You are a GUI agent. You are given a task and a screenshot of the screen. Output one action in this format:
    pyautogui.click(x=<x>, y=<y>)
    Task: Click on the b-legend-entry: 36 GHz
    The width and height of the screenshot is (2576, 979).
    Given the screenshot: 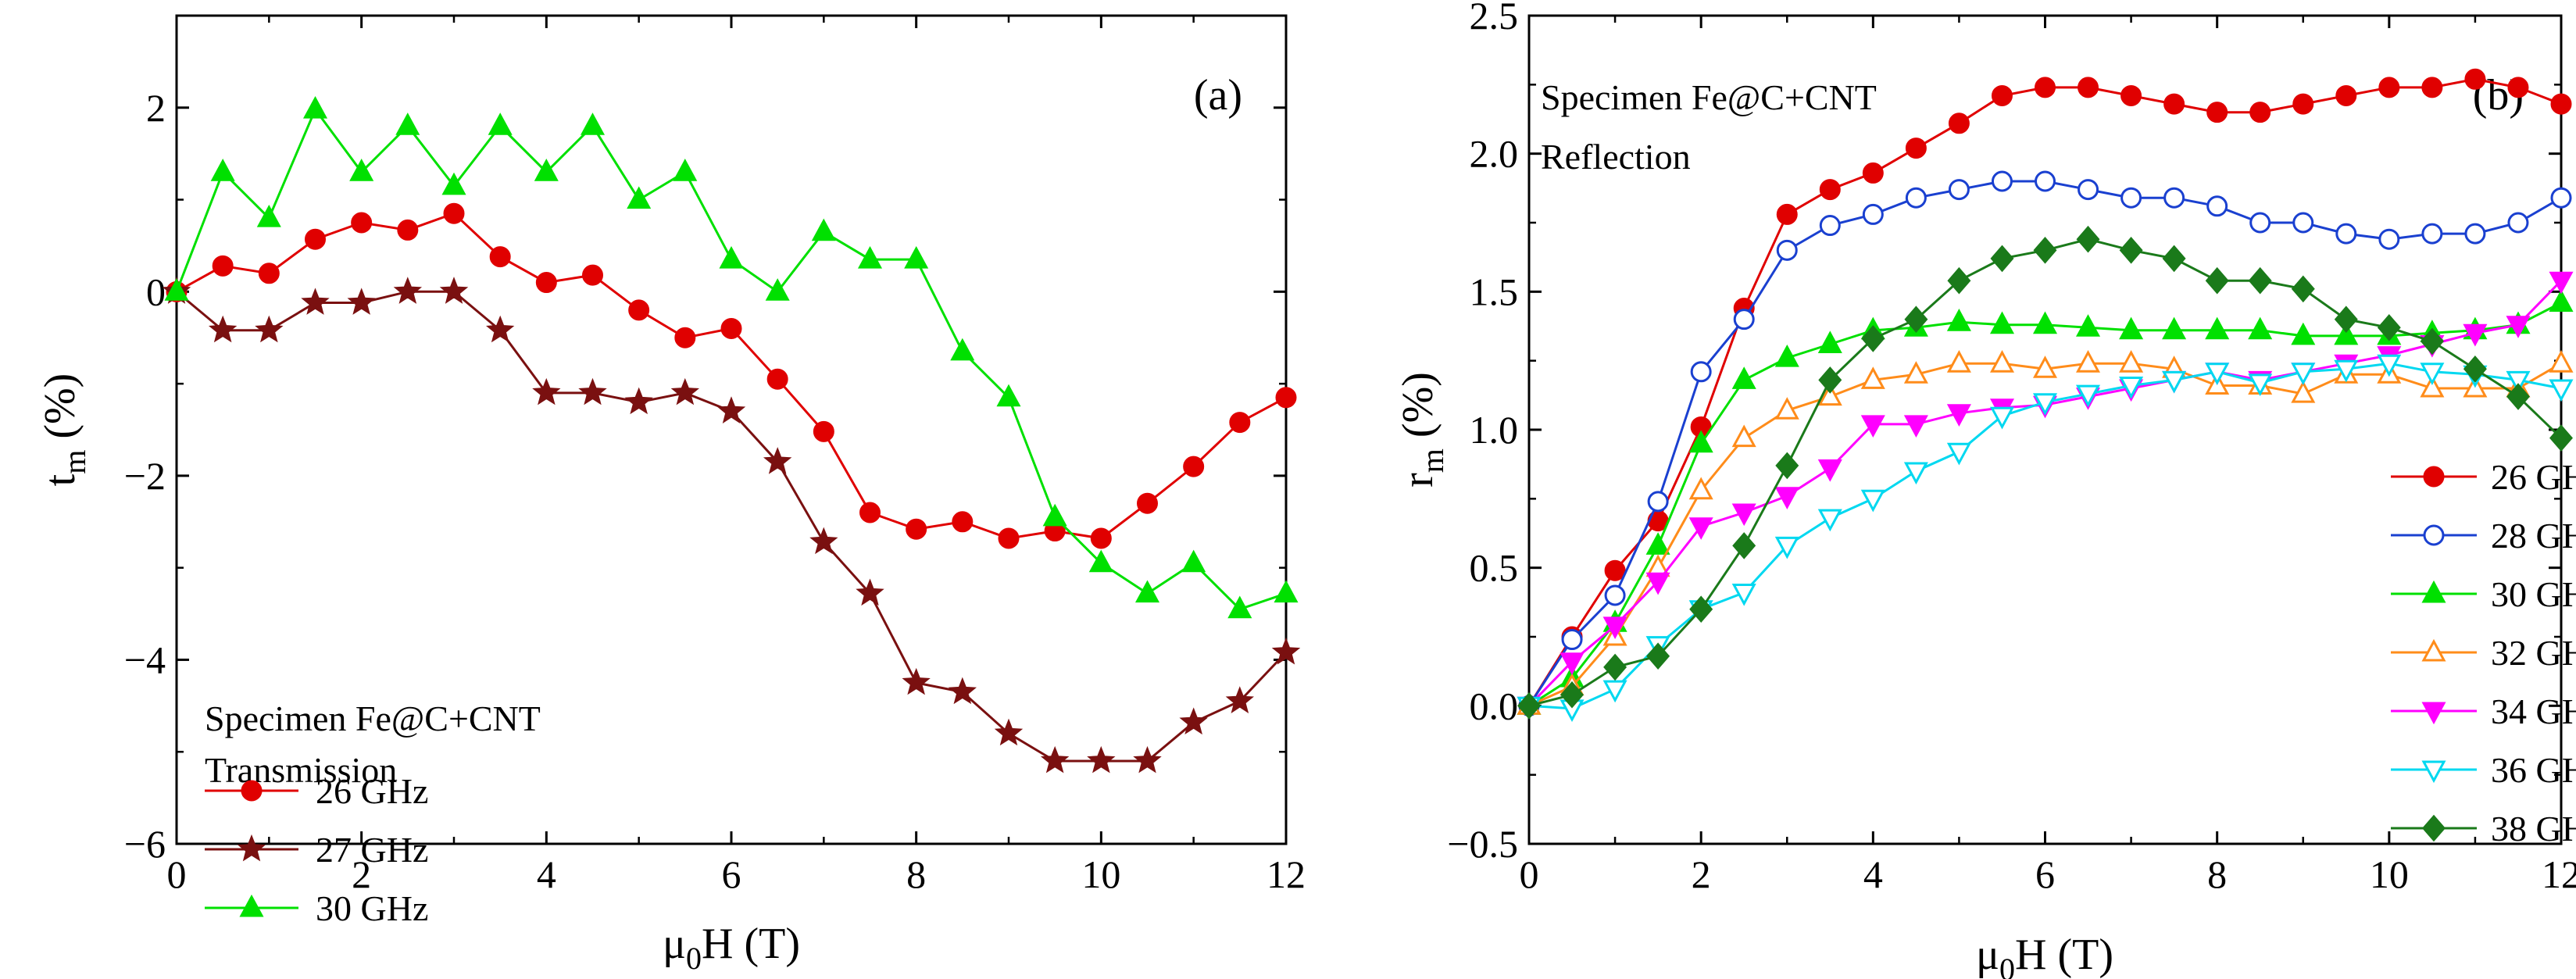 What is the action you would take?
    pyautogui.click(x=2484, y=770)
    